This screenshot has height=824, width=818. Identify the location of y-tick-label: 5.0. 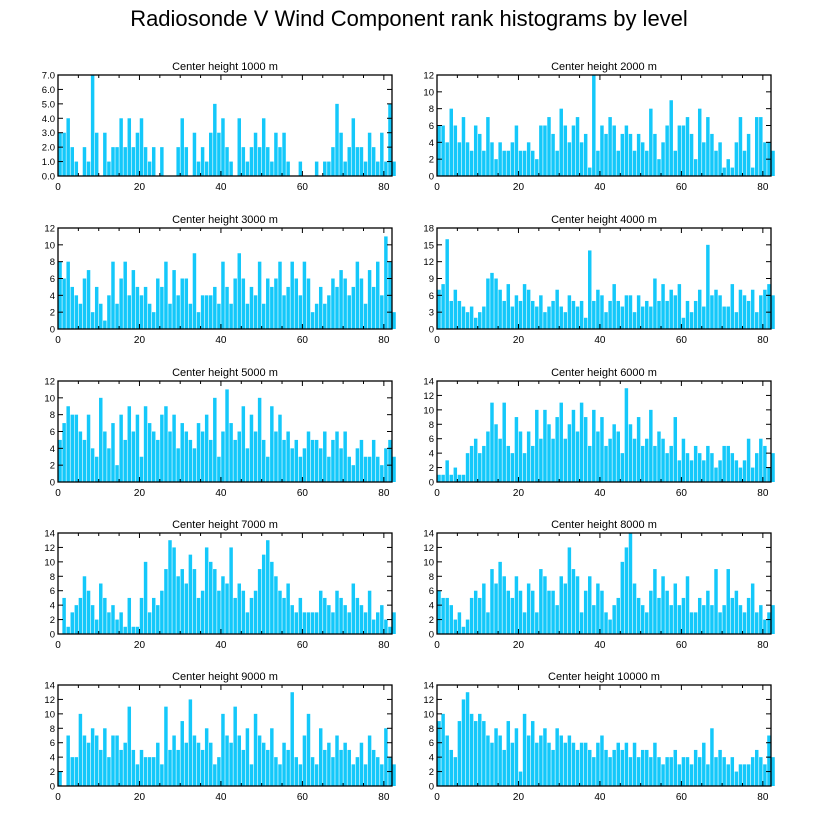
(48, 104).